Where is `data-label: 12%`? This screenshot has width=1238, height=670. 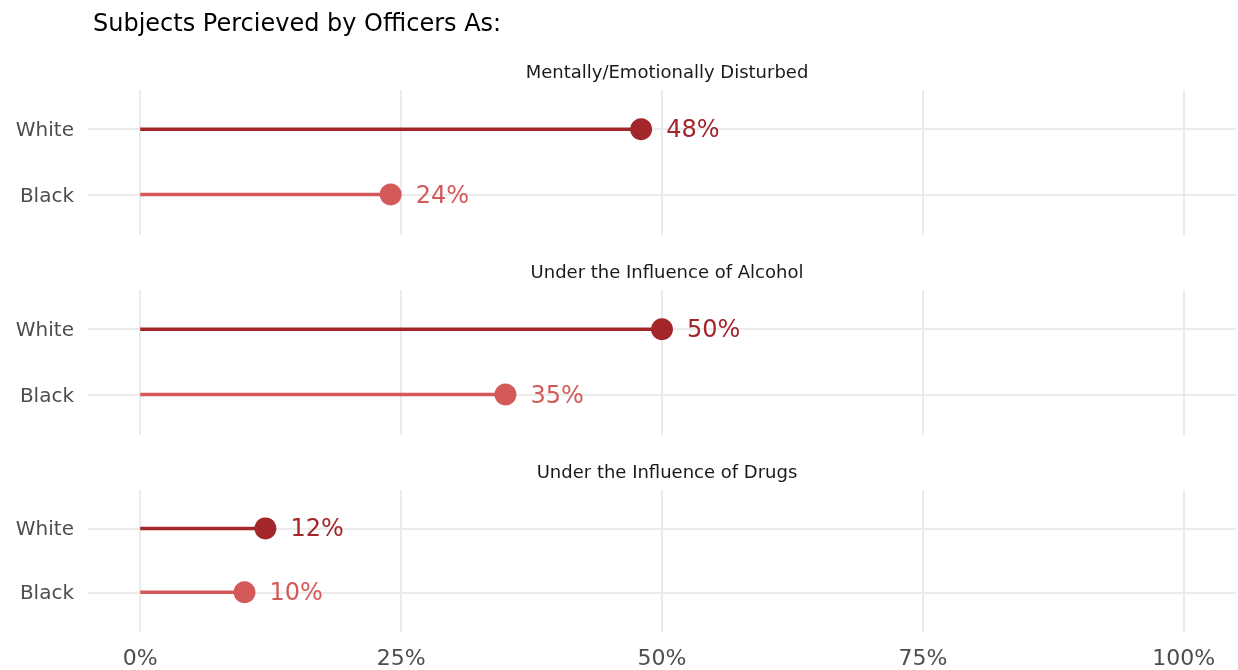 data-label: 12% is located at coordinates (317, 528).